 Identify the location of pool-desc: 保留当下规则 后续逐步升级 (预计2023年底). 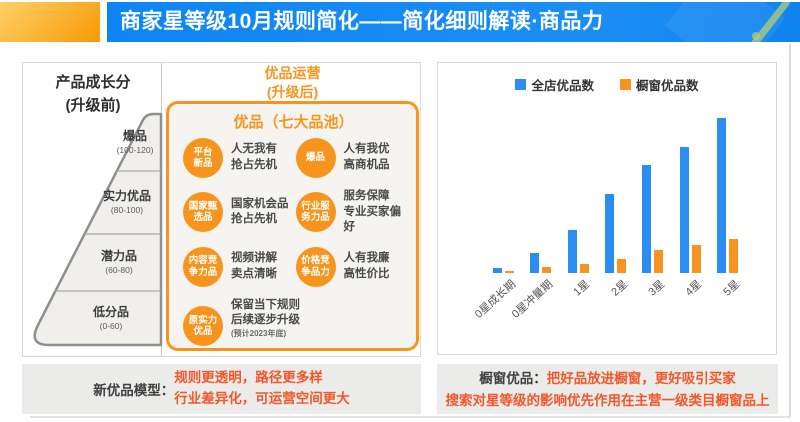
(265, 326).